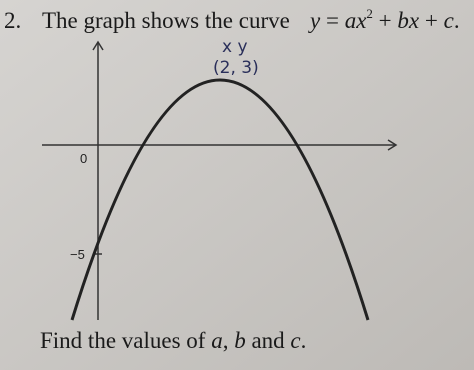 The image size is (474, 370). Describe the element at coordinates (98, 45) in the screenshot. I see `y-arrow` at that location.